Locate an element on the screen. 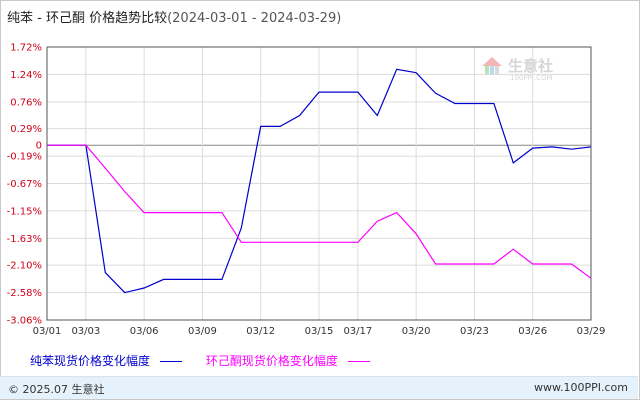 Image resolution: width=640 pixels, height=400 pixels. y-tick-label: 1.24% is located at coordinates (26, 75).